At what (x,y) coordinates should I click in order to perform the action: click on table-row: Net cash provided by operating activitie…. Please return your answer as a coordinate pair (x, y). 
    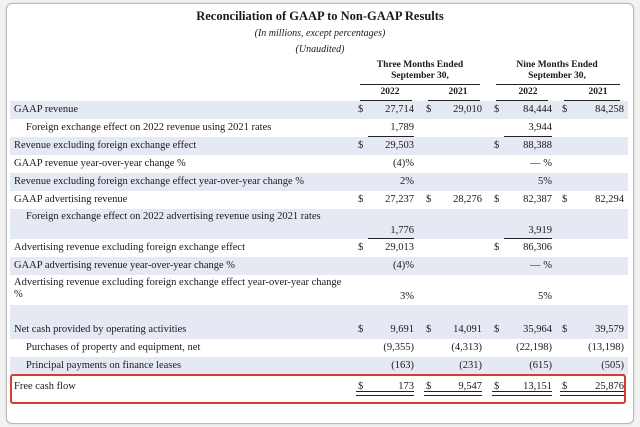
    Looking at the image, I should click on (319, 330).